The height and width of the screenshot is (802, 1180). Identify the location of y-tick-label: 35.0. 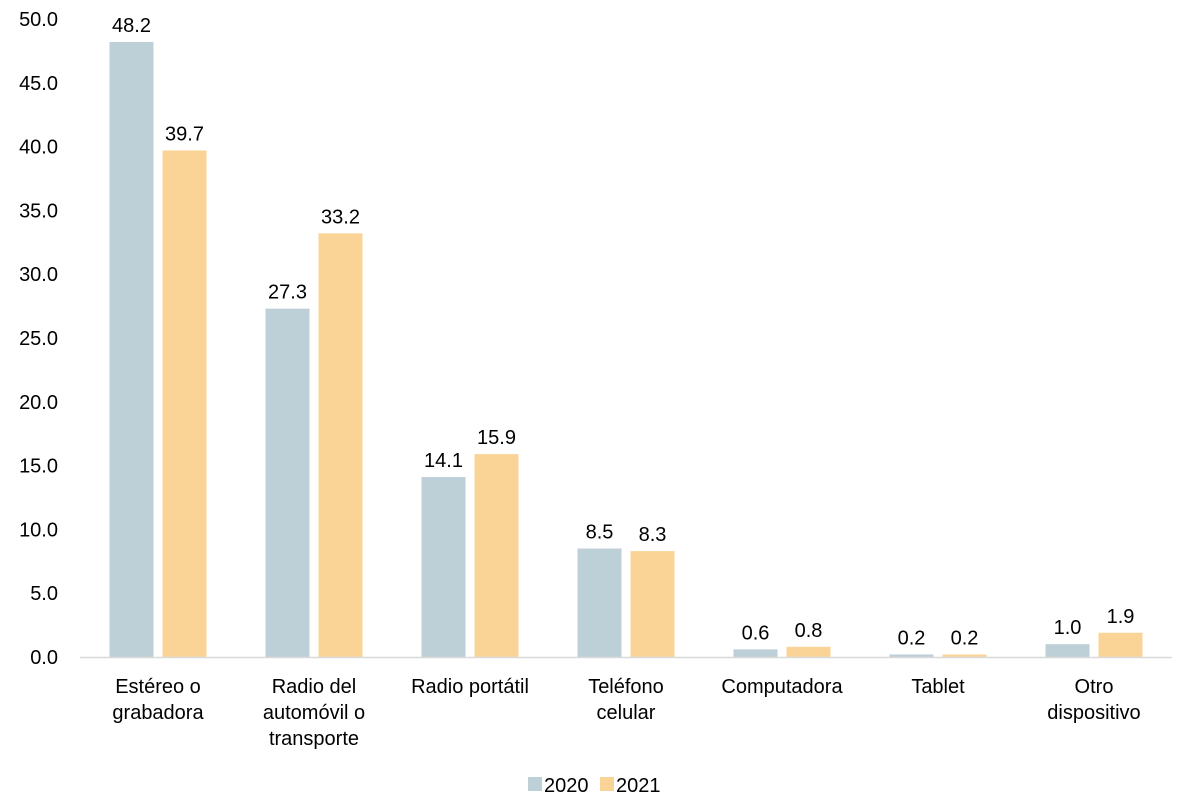
(38, 211).